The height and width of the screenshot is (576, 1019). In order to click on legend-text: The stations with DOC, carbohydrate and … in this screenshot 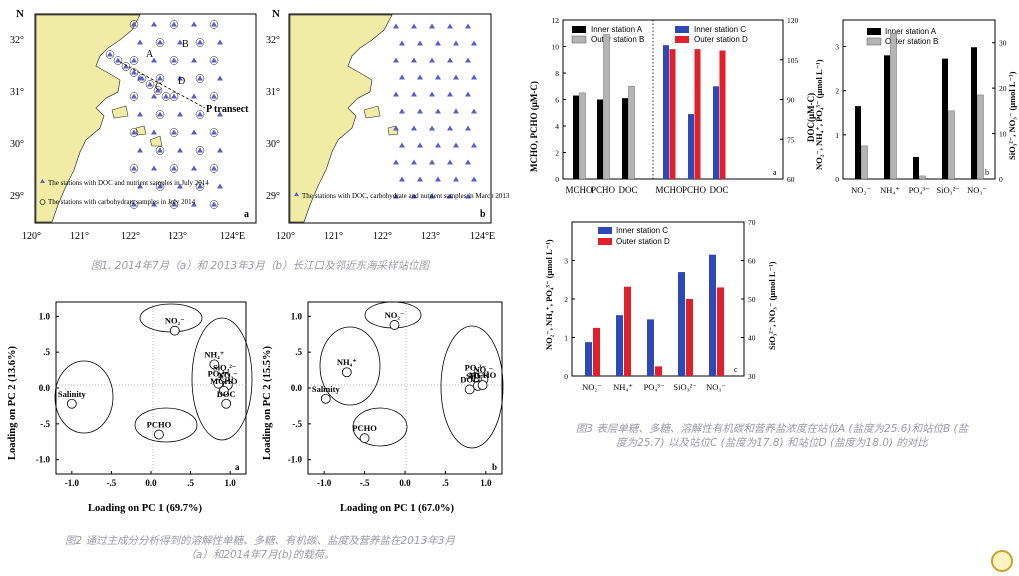, I will do `click(406, 196)`.